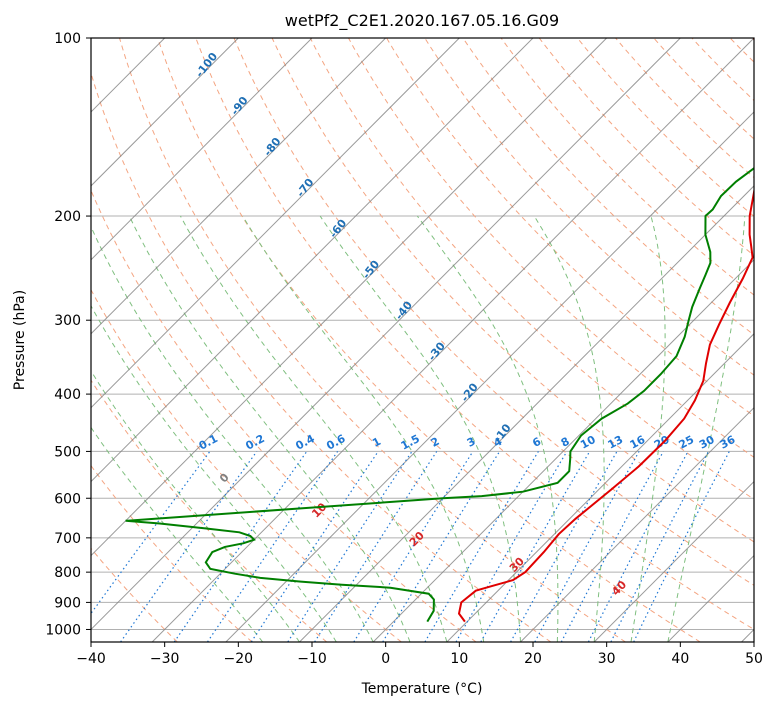 This screenshot has height=708, width=775. I want to click on y-tick-label: 700, so click(67, 539).